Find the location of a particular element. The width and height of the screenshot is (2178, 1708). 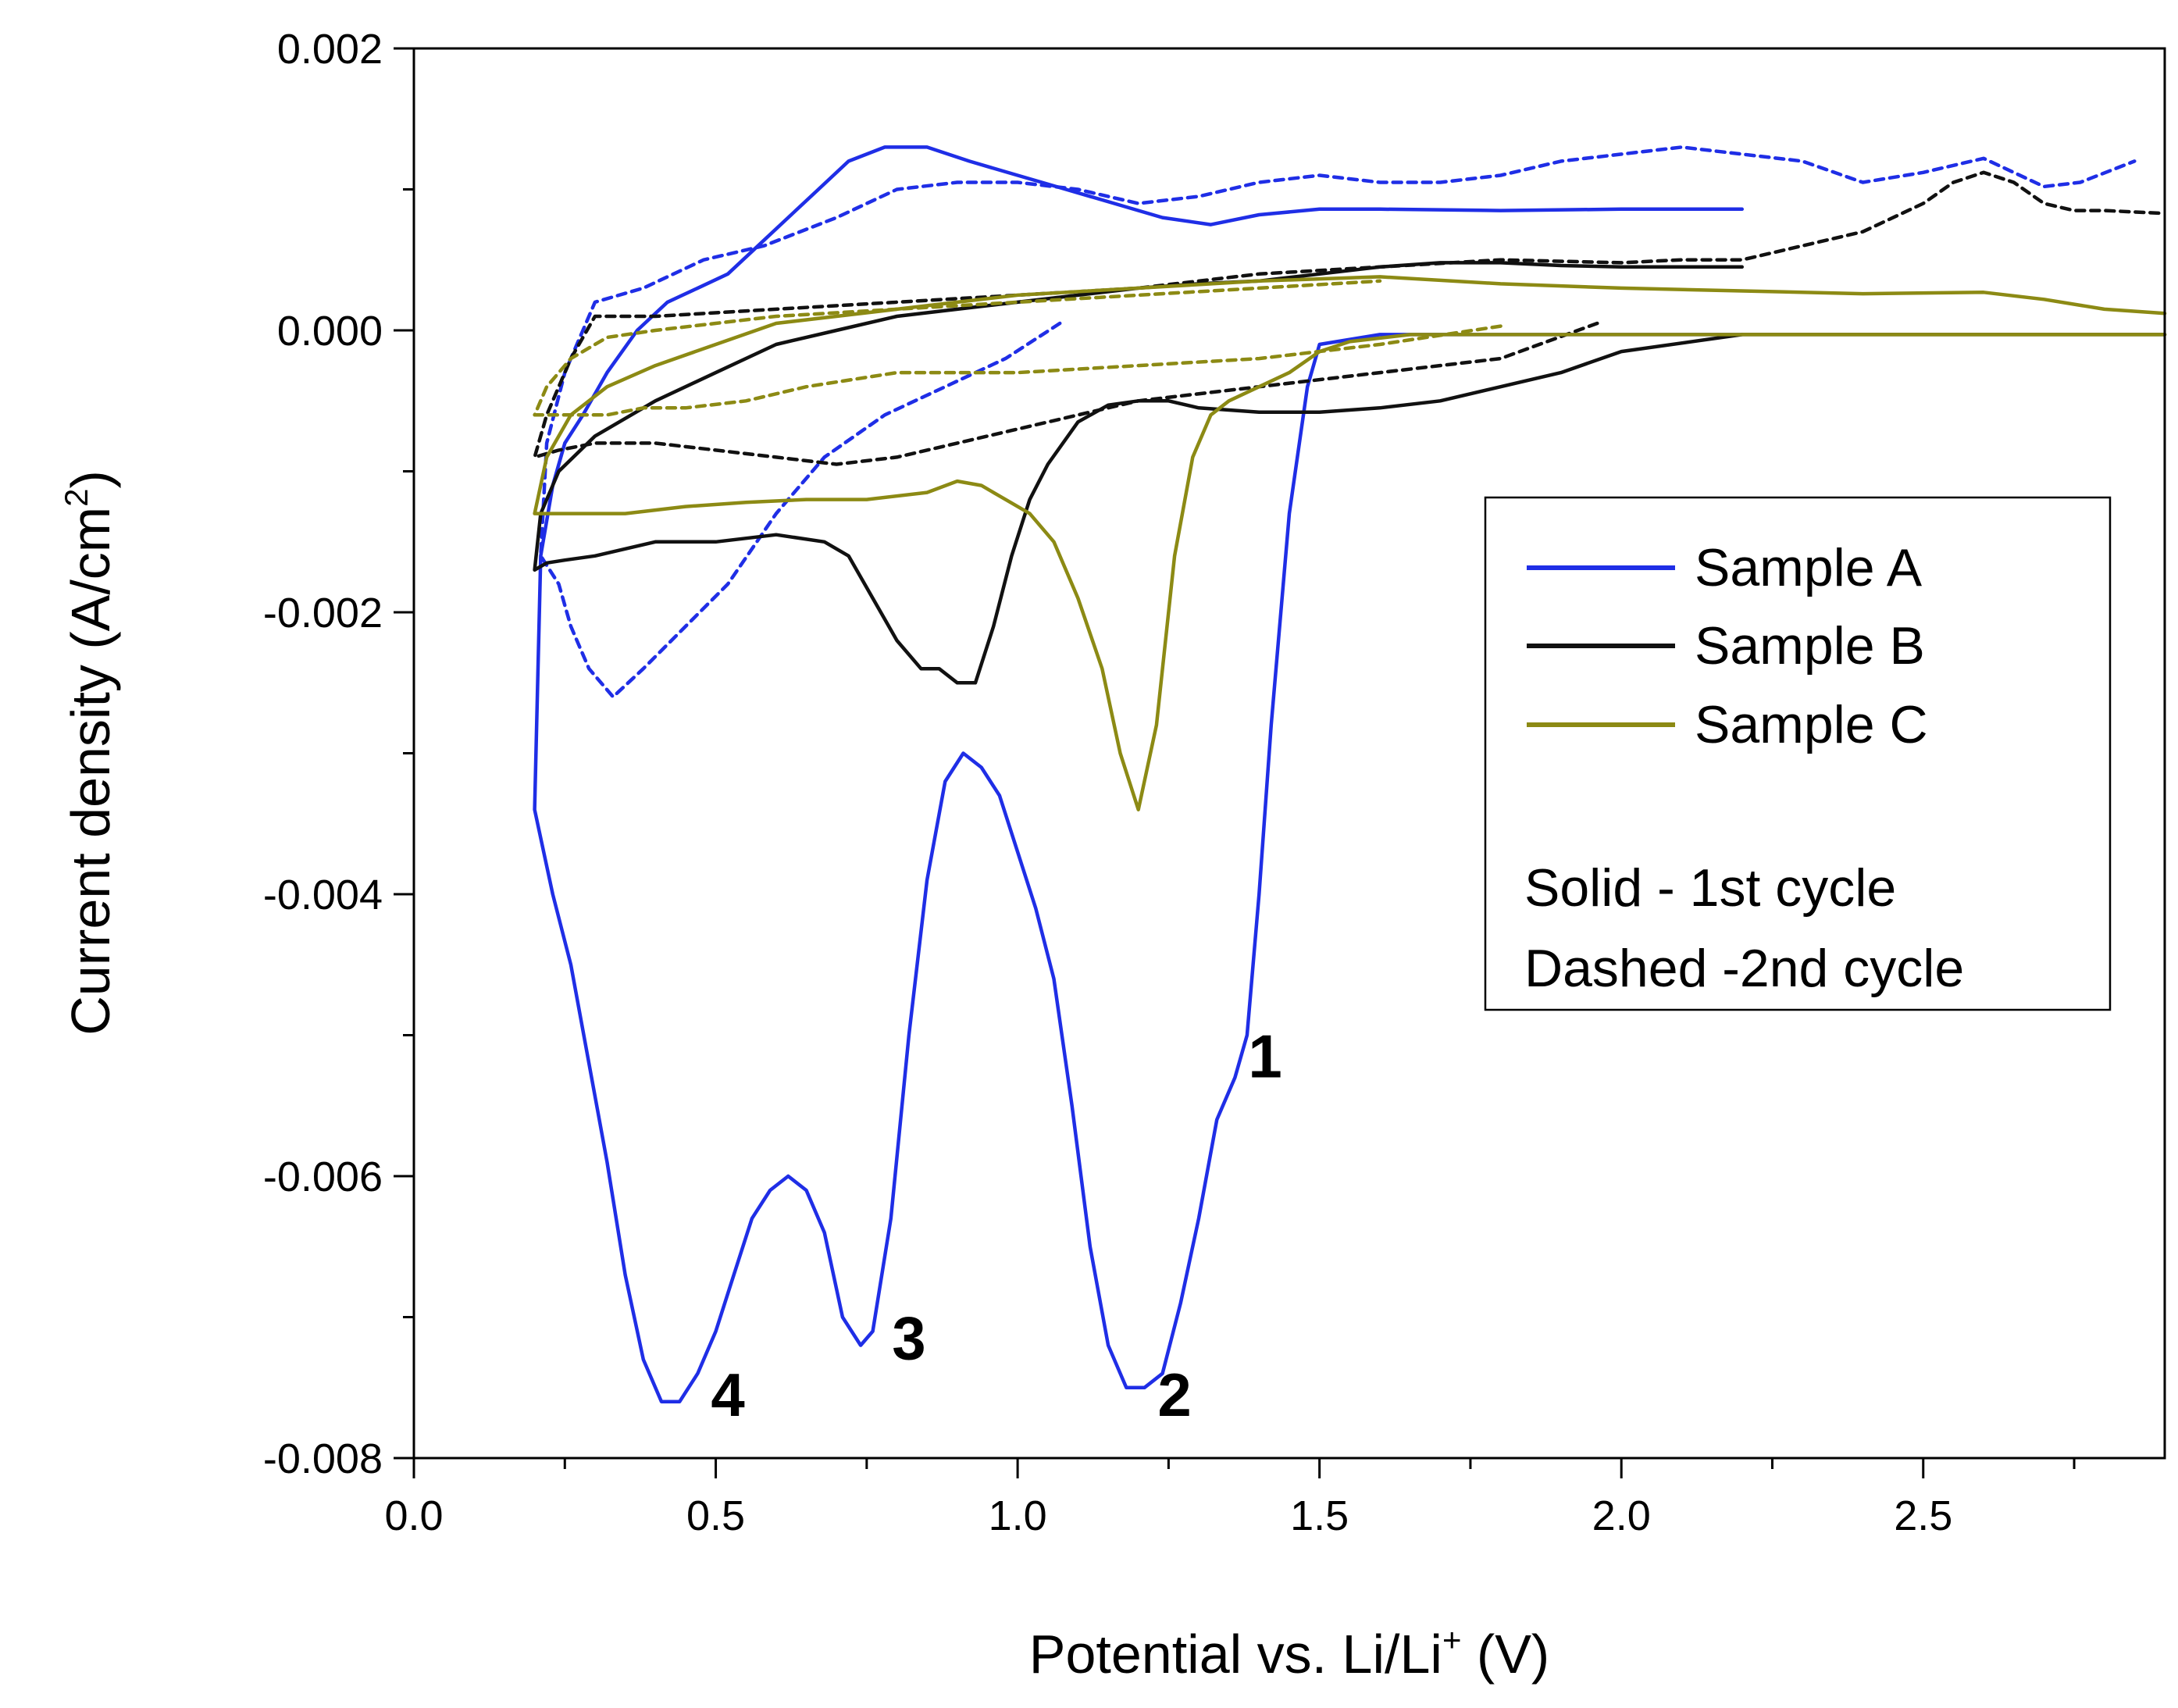

x-tick-label: 0.0 is located at coordinates (413, 1515).